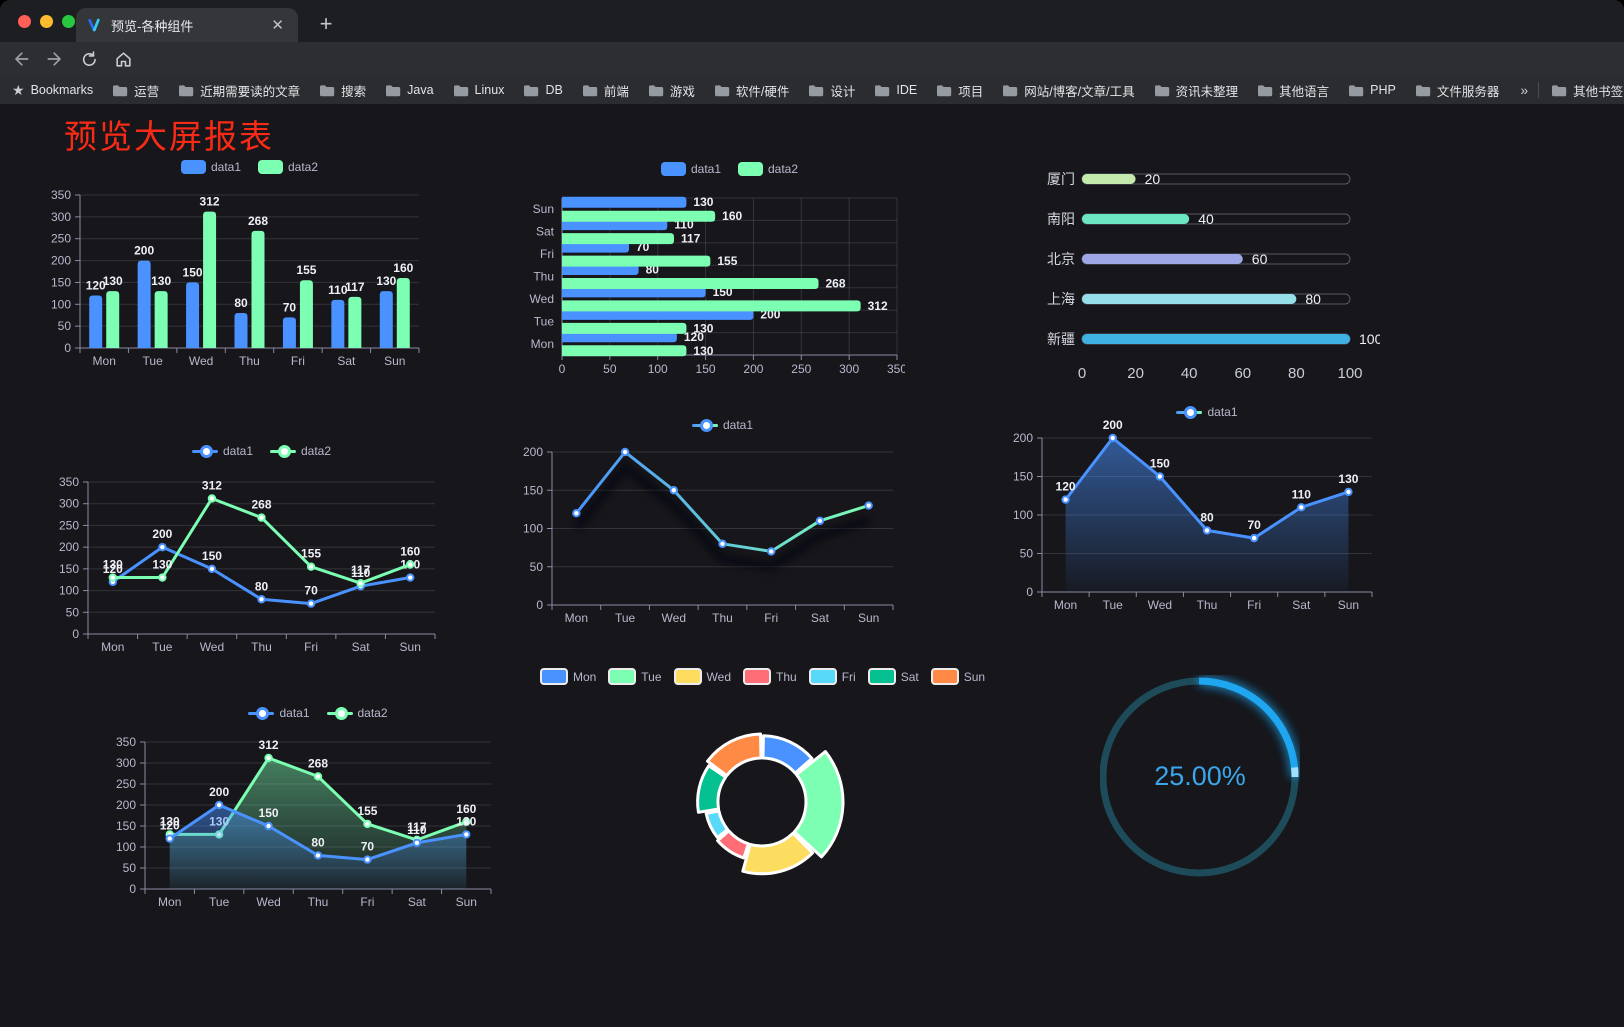  I want to click on bookmark-folder: 网站/博客/文章/工具, so click(1068, 90).